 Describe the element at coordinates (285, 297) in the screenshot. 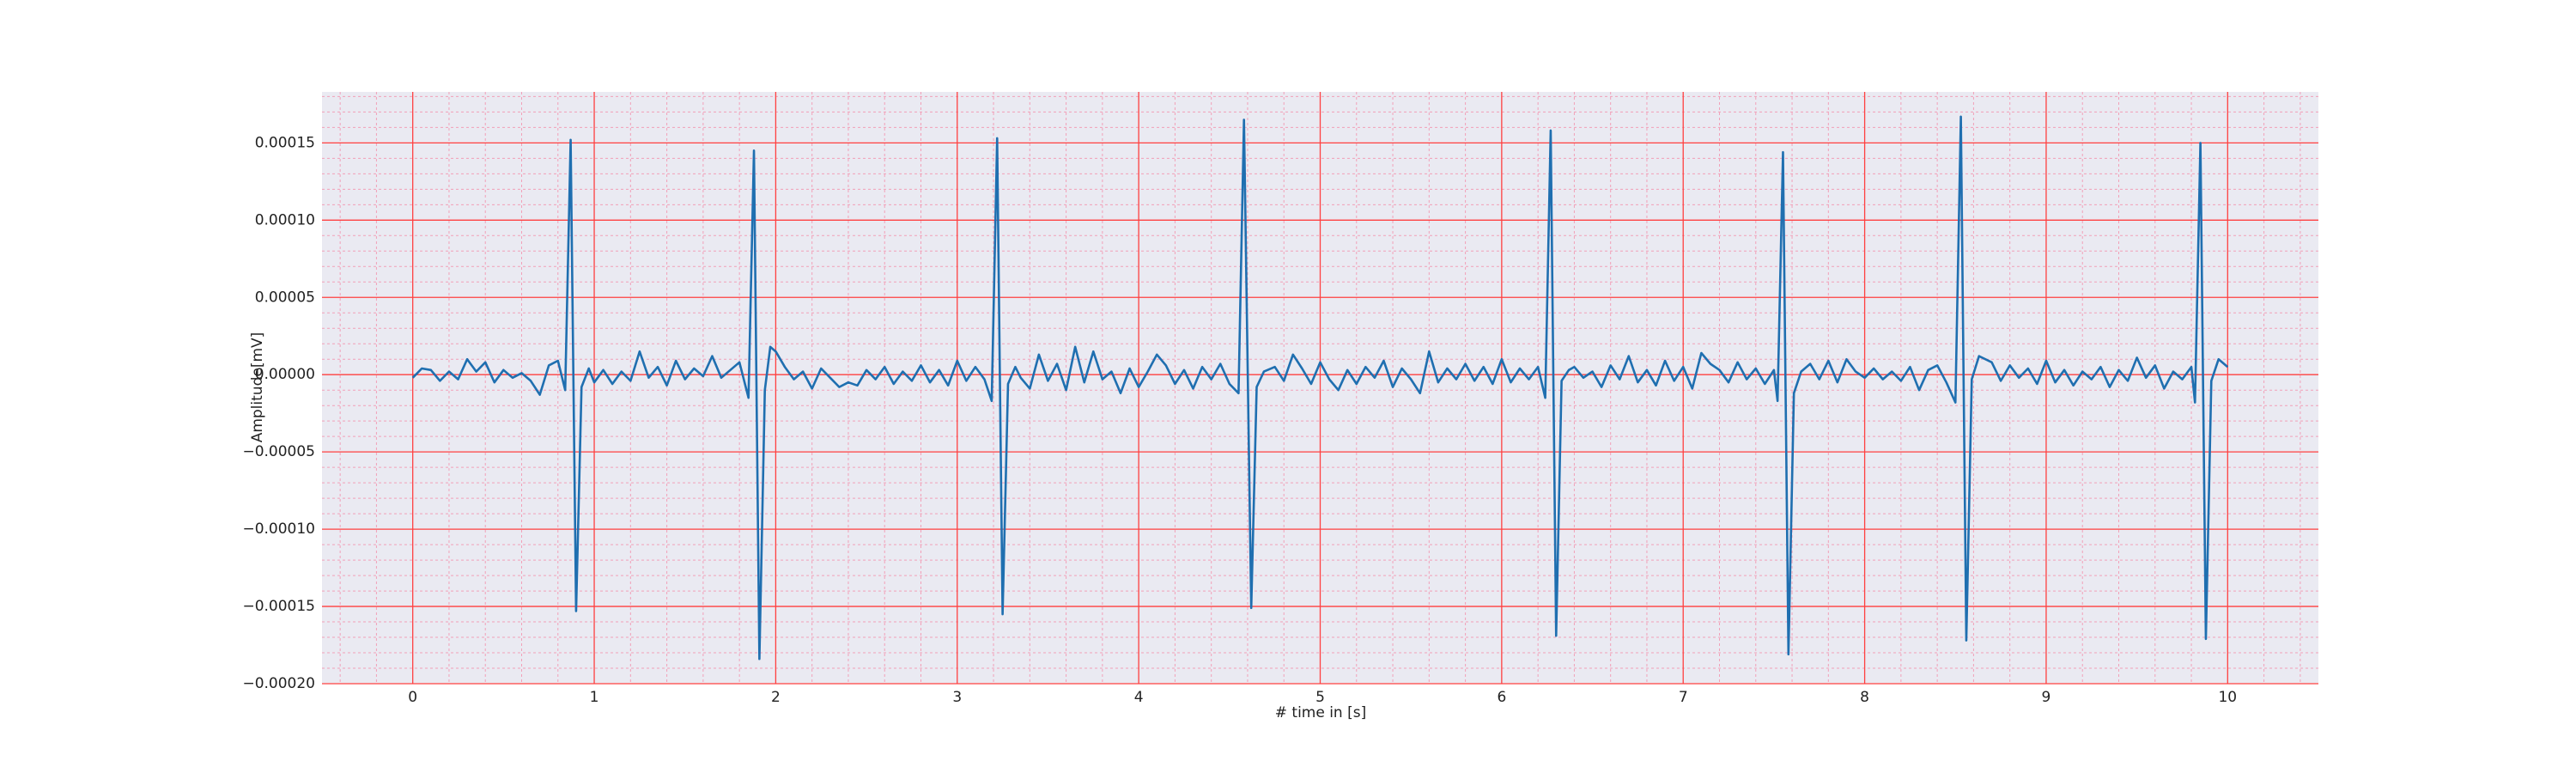

I see `y-tick-label: 0.00005` at that location.